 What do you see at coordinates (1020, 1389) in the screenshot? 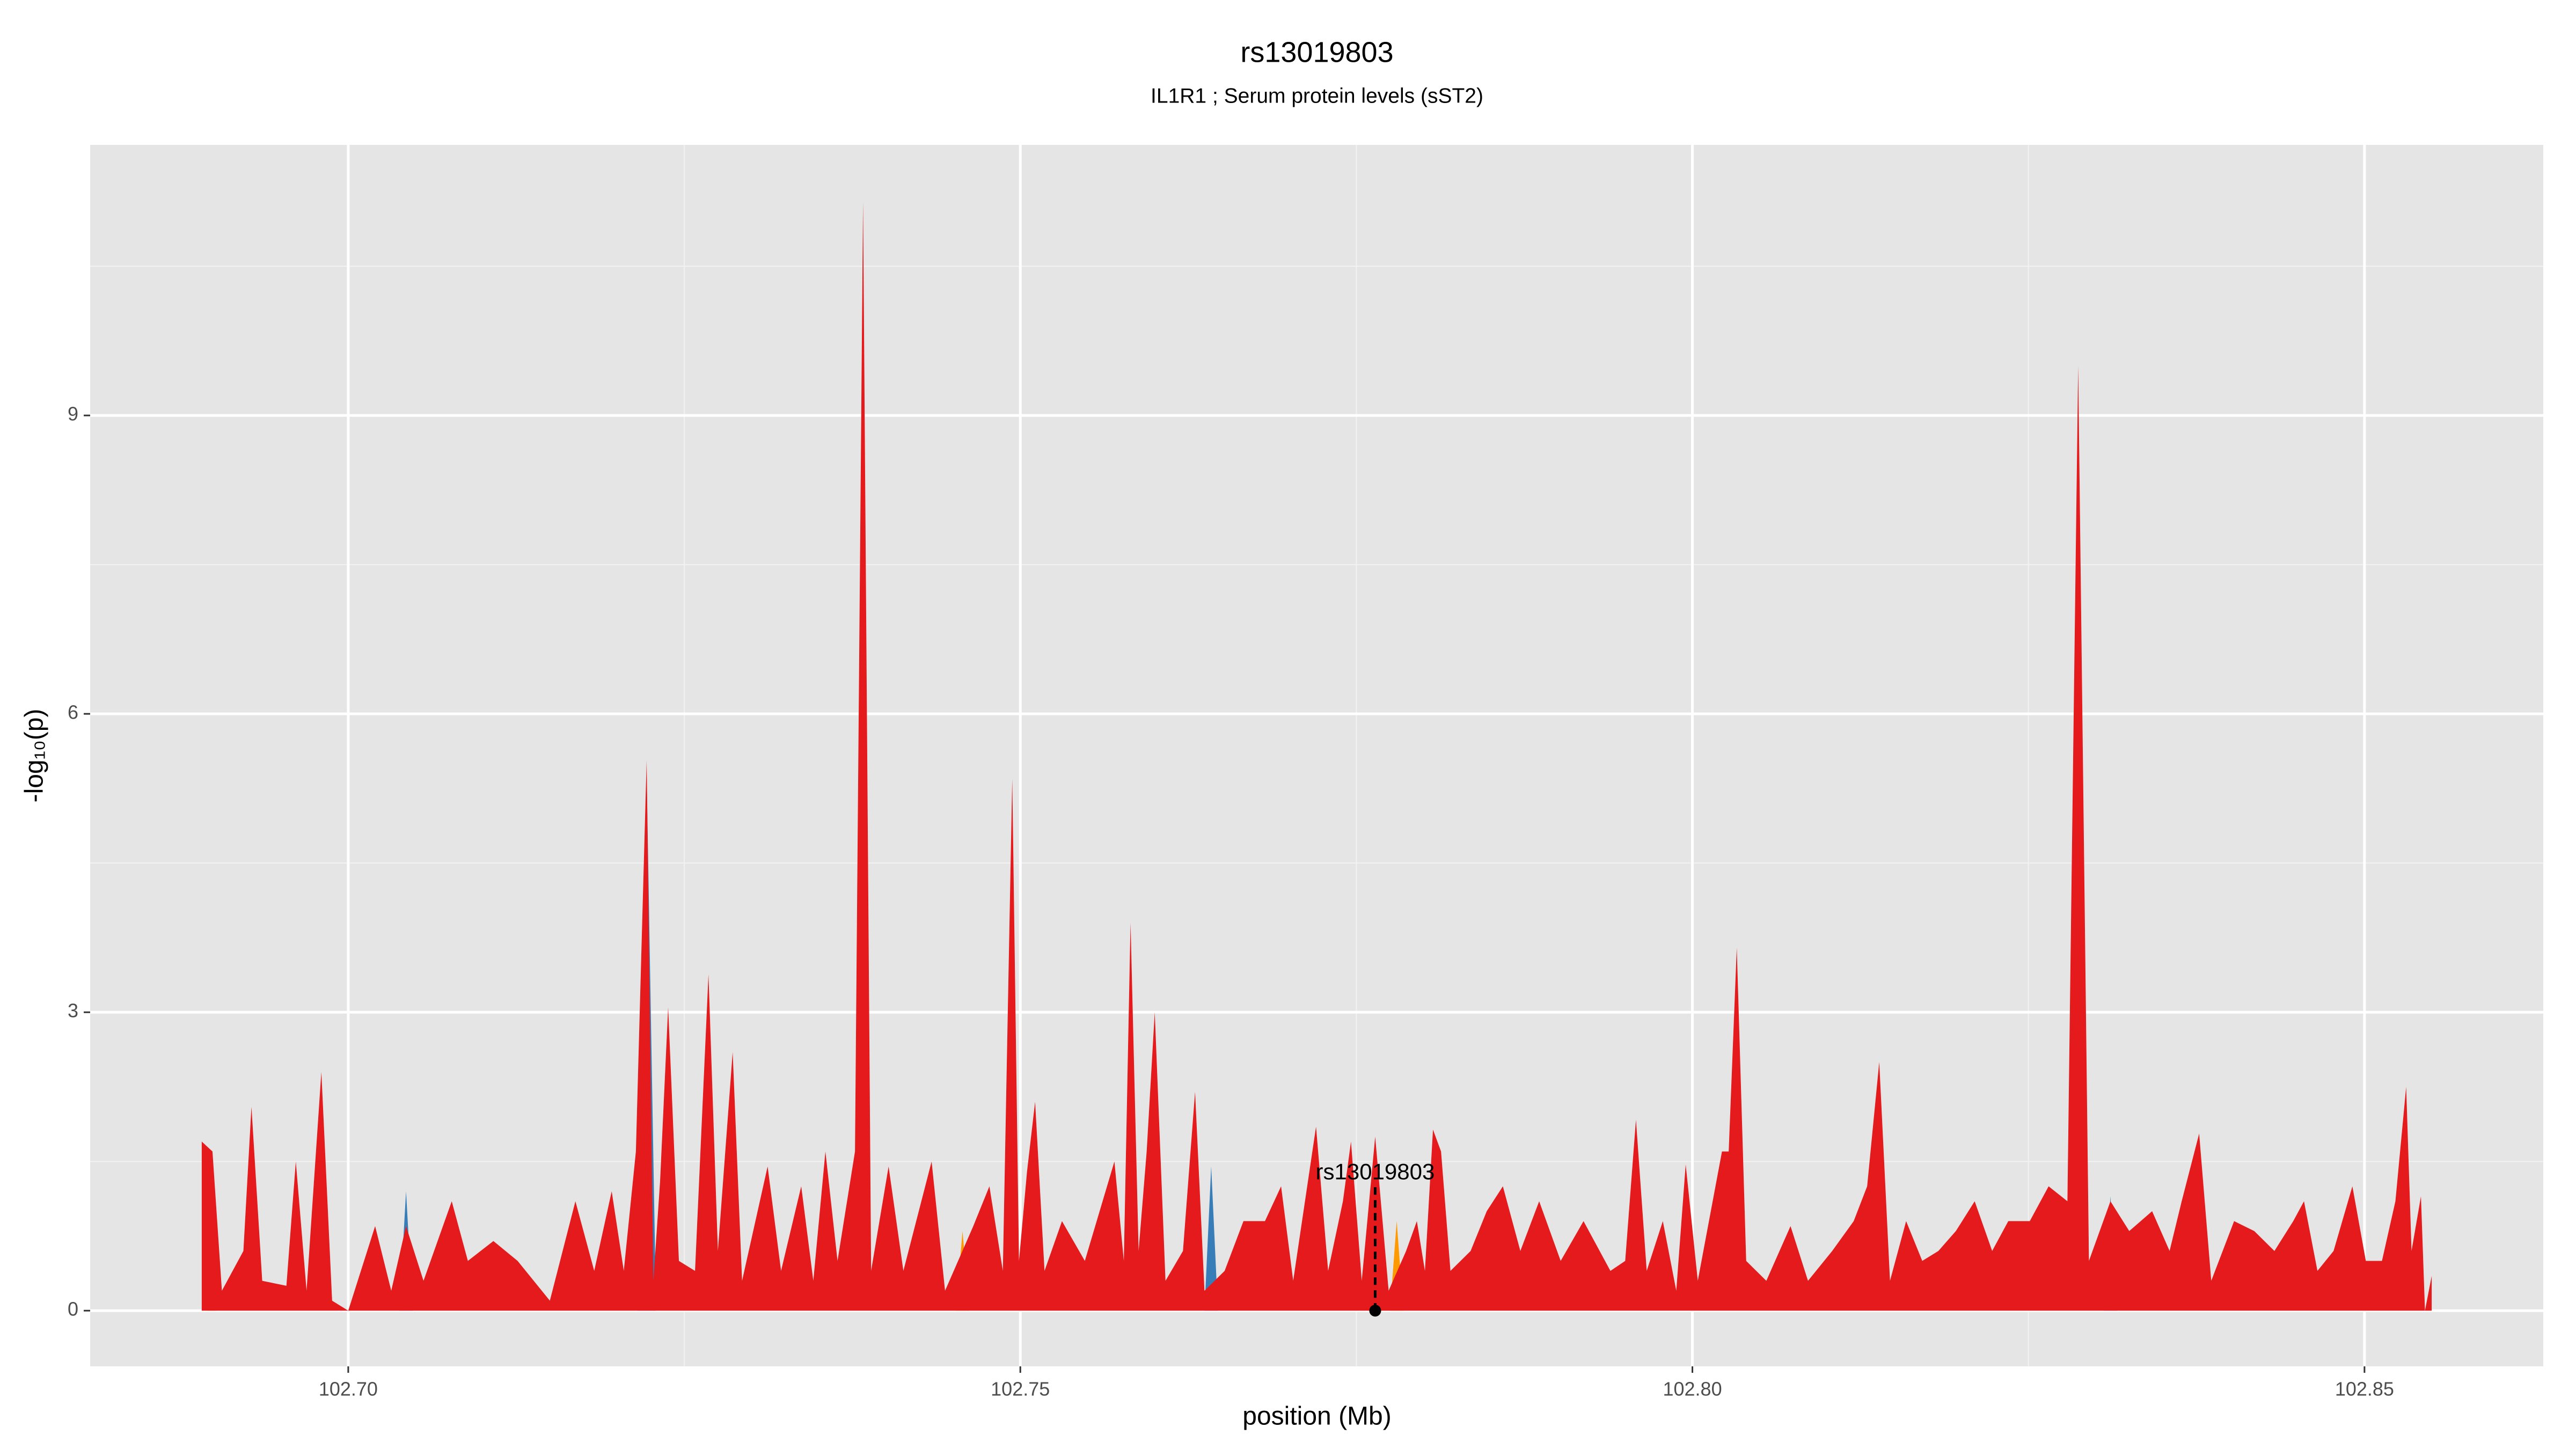
I see `x-tick-label: 102.75` at bounding box center [1020, 1389].